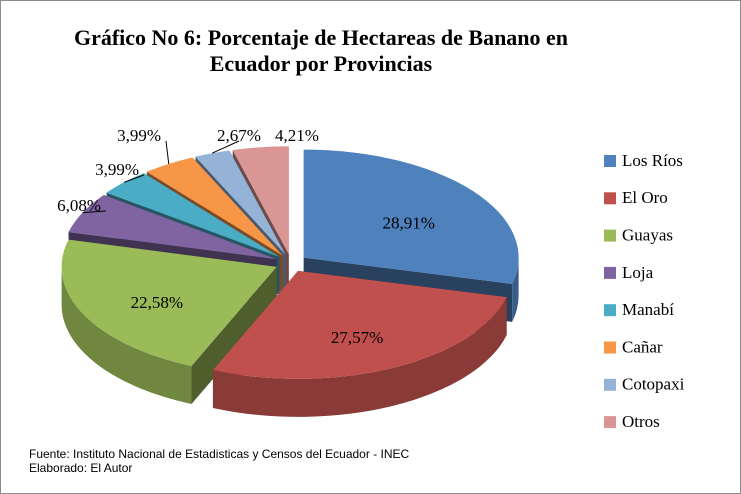 The height and width of the screenshot is (494, 741). What do you see at coordinates (648, 309) in the screenshot?
I see `legend-label: Manabí` at bounding box center [648, 309].